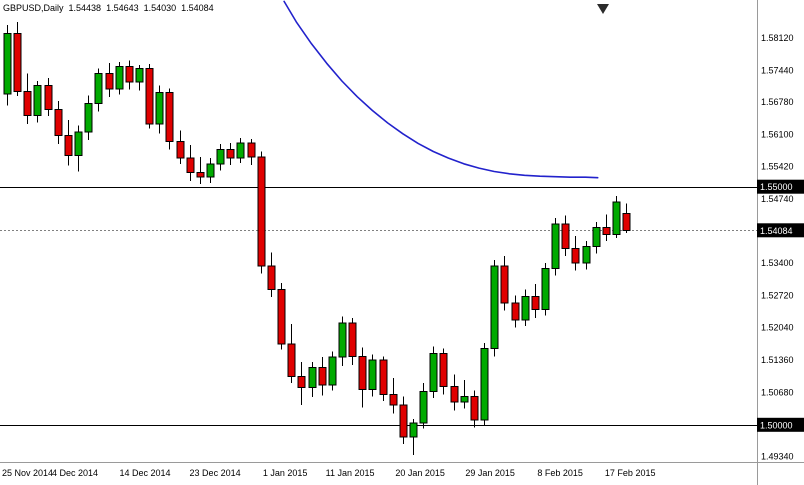  I want to click on symbol-timeframe-label: GBPUSD,Daily, so click(33, 8).